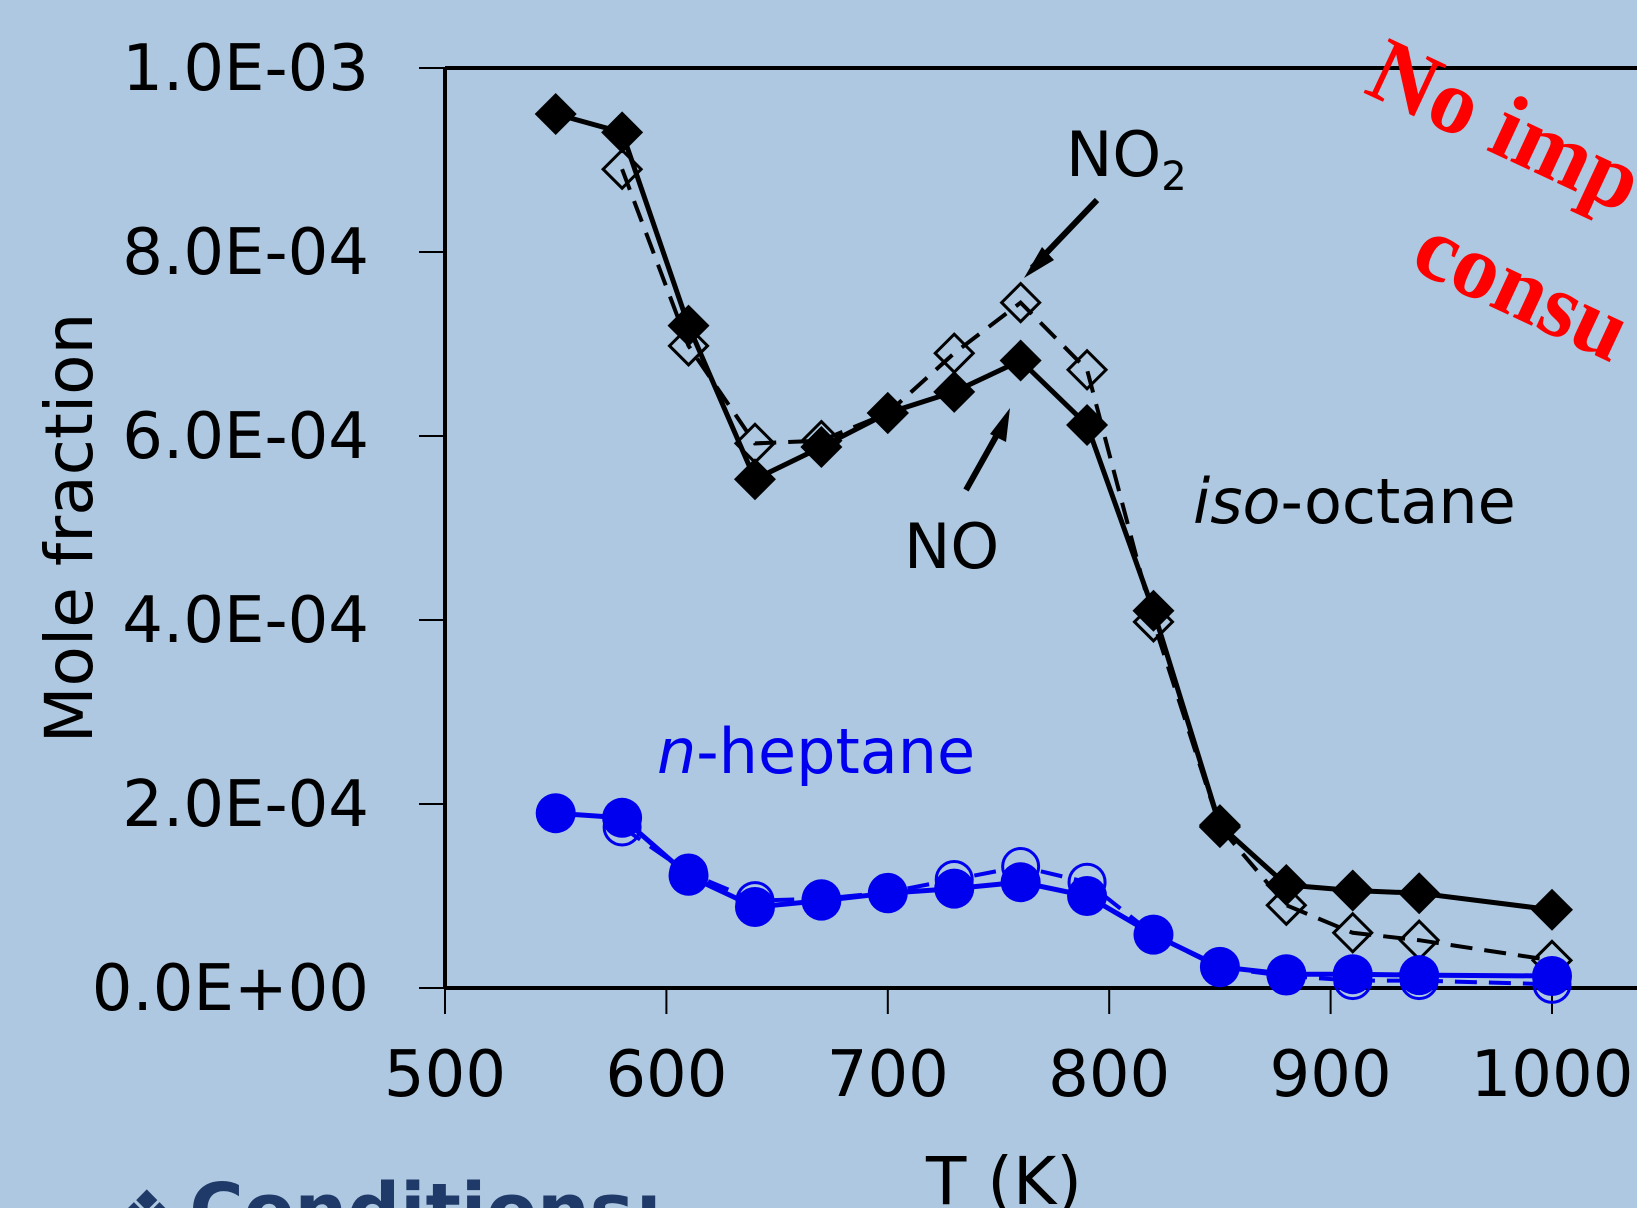 This screenshot has width=1637, height=1208. Describe the element at coordinates (951, 546) in the screenshot. I see `annotation-no: NO` at that location.